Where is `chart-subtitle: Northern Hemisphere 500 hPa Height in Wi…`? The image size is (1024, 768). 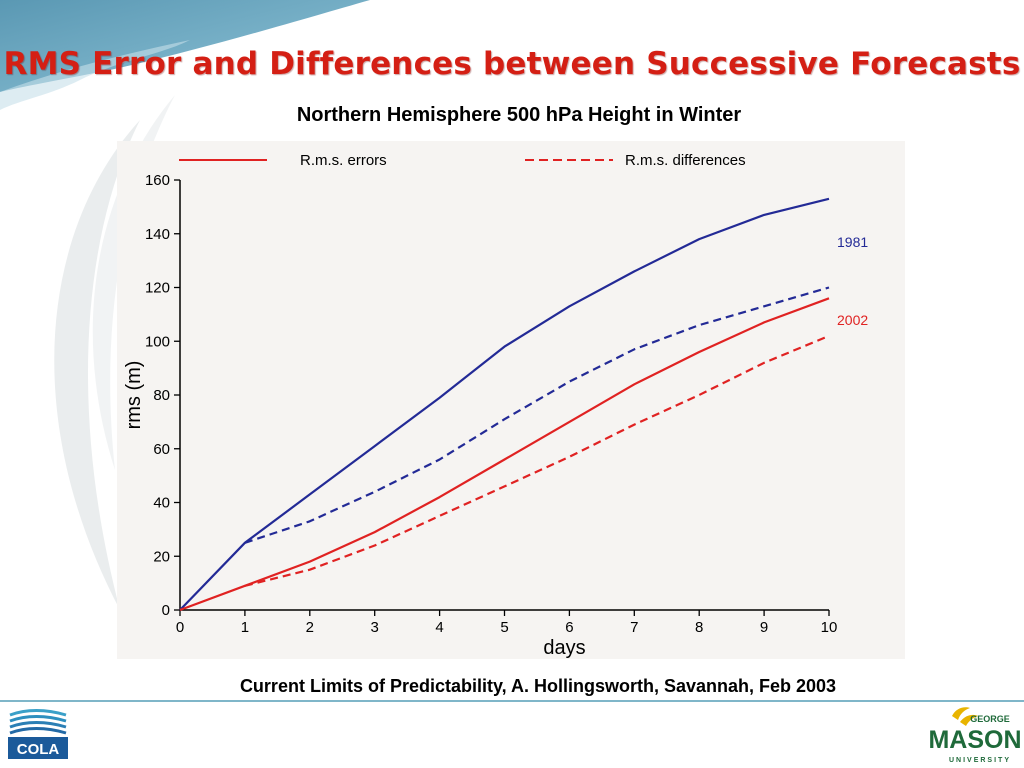 chart-subtitle: Northern Hemisphere 500 hPa Height in Wi… is located at coordinates (519, 115).